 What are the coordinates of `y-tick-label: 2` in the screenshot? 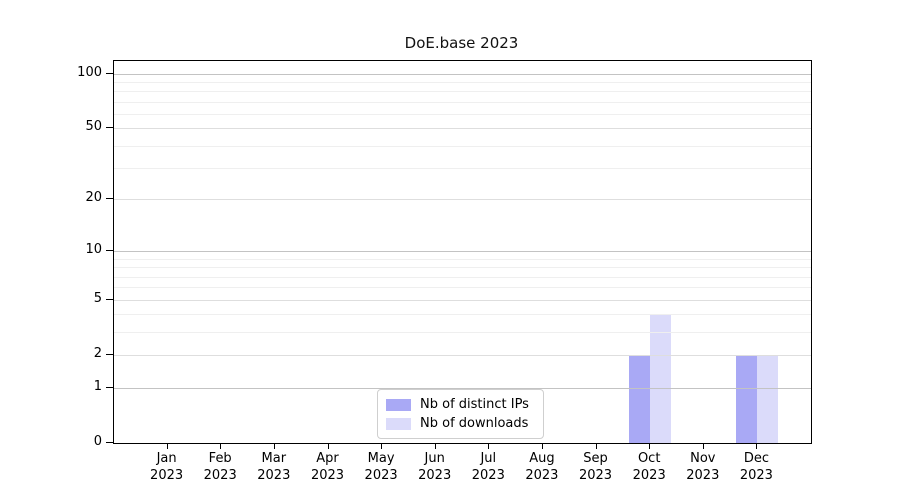 It's located at (97, 353).